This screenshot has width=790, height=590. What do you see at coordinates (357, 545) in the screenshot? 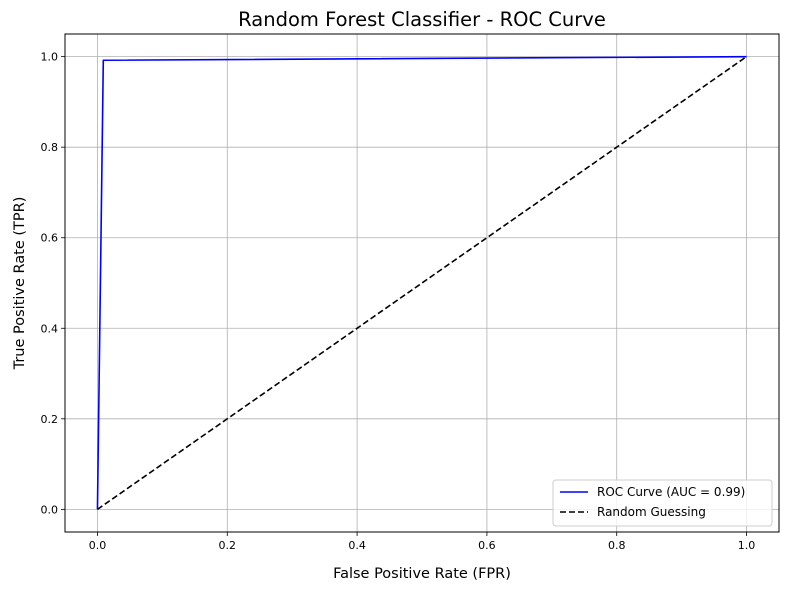
I see `x-tick-label: 0.4` at bounding box center [357, 545].